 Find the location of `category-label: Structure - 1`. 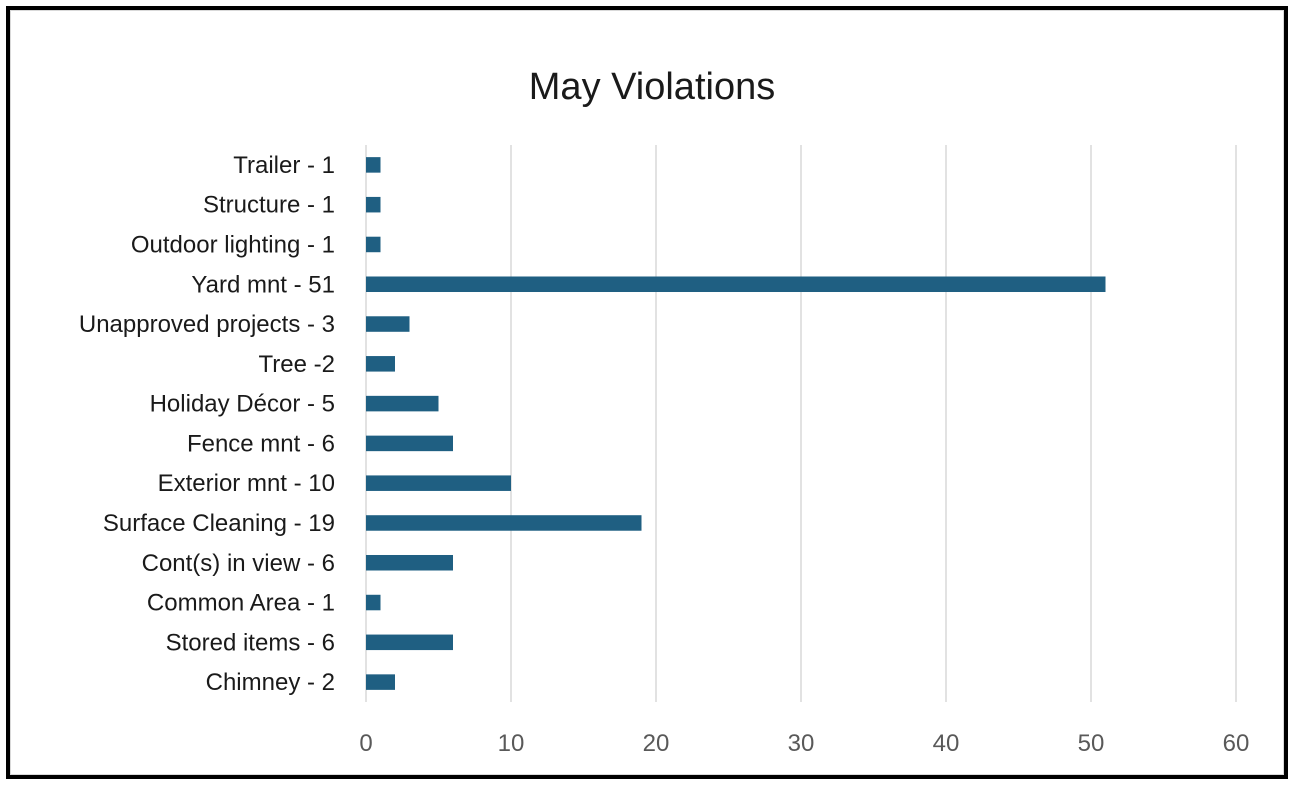

category-label: Structure - 1 is located at coordinates (269, 205).